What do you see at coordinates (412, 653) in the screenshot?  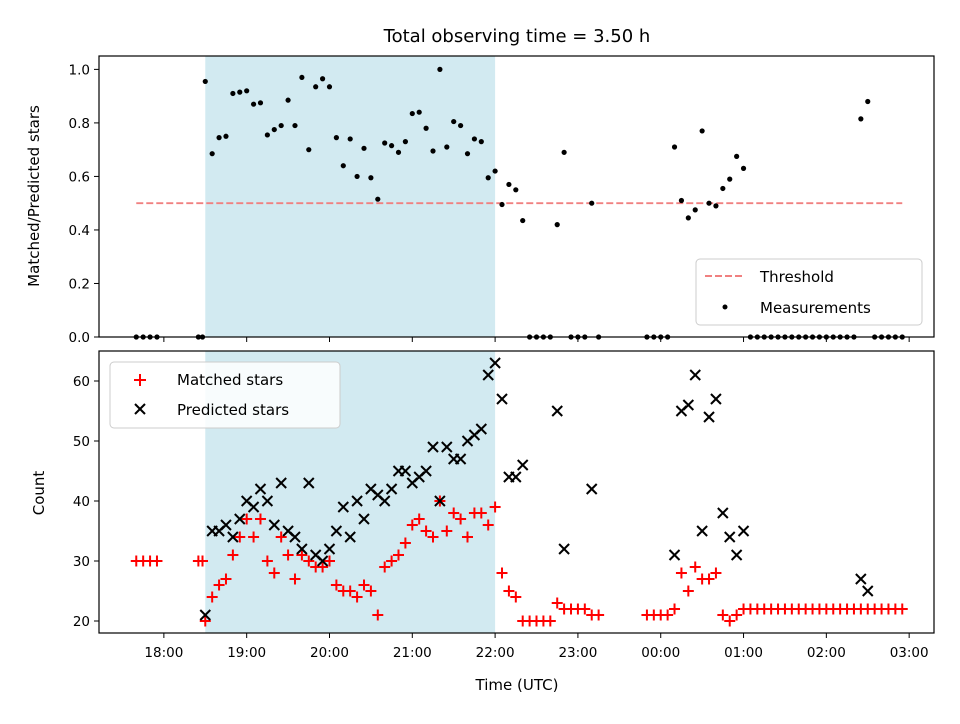 I see `x-tick-label: 21:00` at bounding box center [412, 653].